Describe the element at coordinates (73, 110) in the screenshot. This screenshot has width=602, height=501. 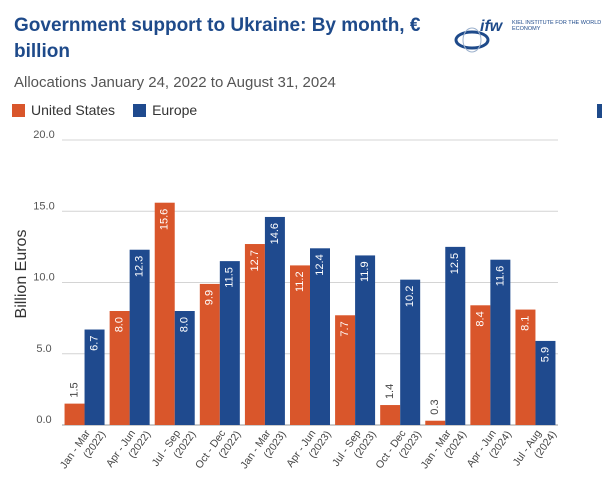
I see `legend-label-us: United States` at that location.